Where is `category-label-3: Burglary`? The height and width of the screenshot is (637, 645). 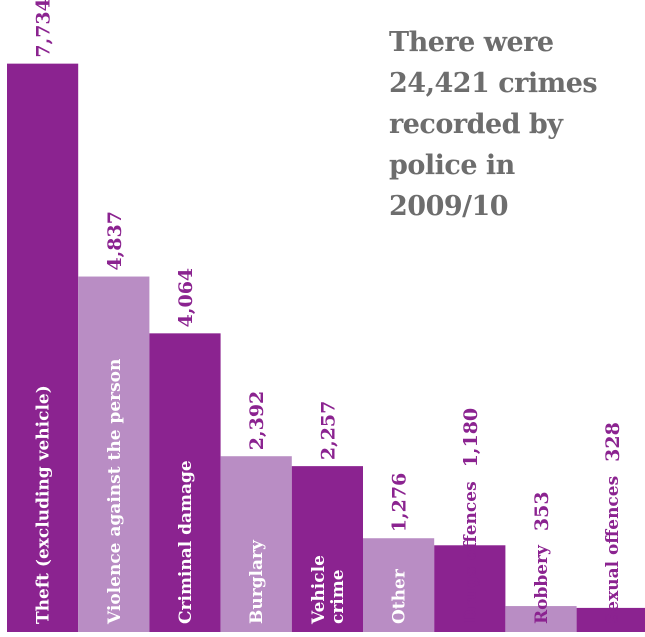 category-label-3: Burglary is located at coordinates (257, 581).